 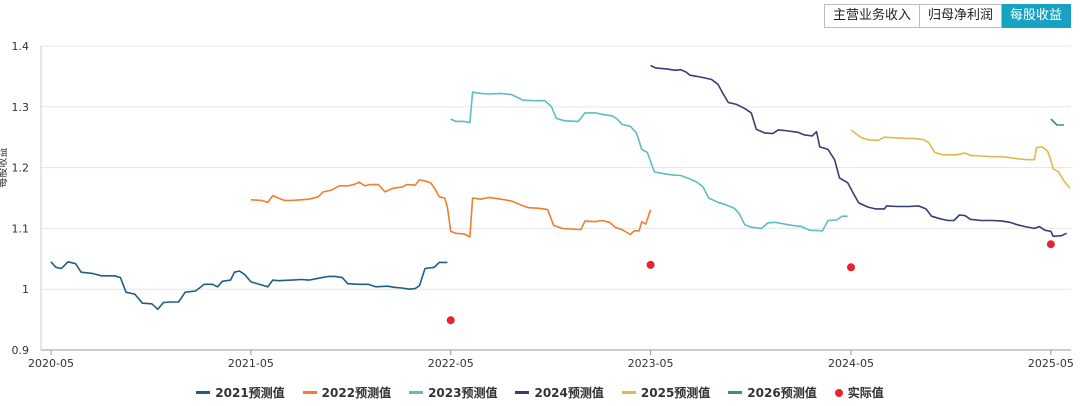 I want to click on legend-label: 实际值, so click(x=865, y=393).